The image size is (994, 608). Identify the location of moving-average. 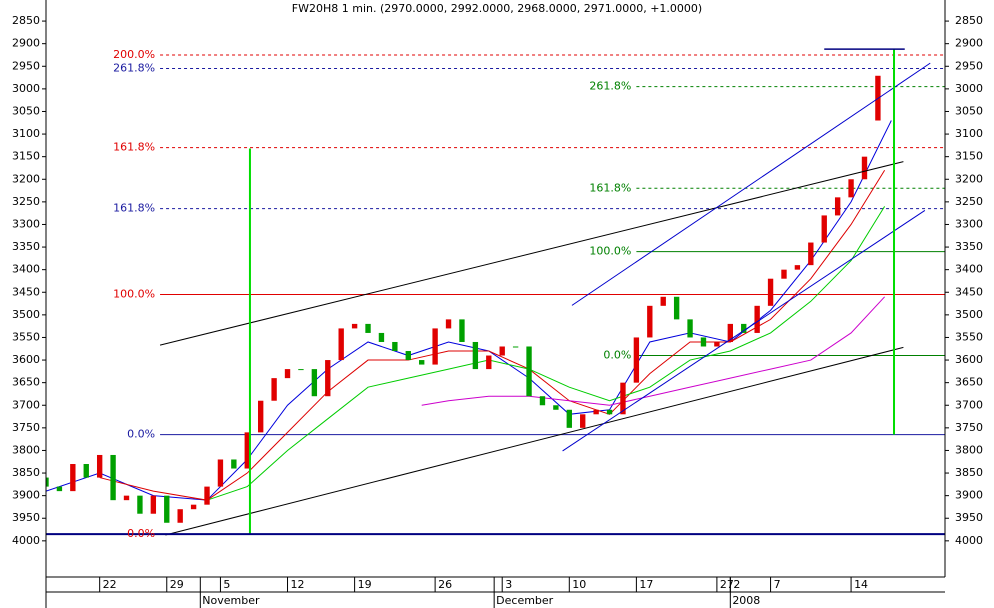
(653, 351).